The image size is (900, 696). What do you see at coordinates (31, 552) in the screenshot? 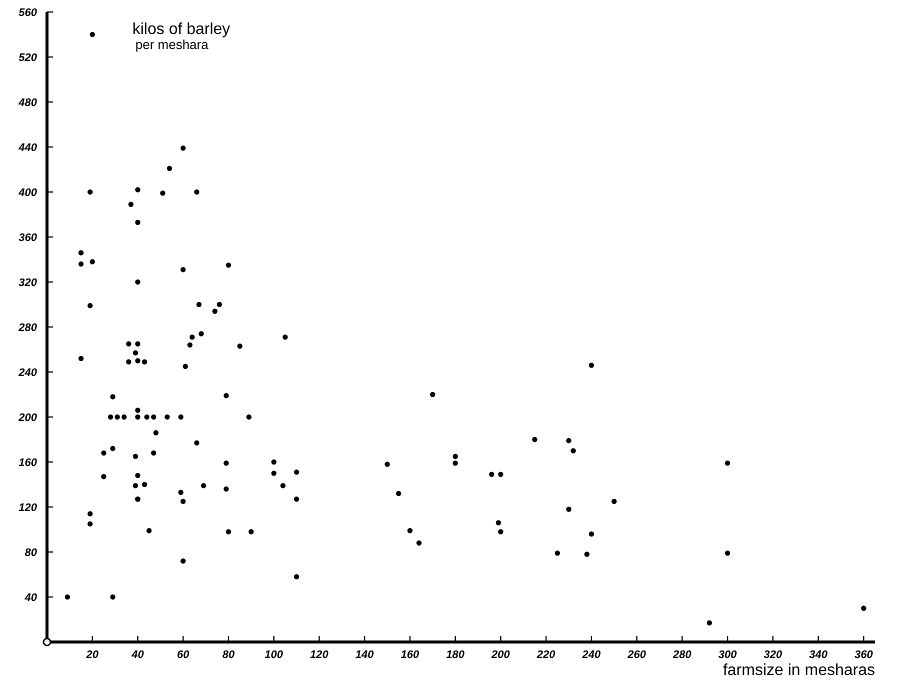
I see `y-tick-label: 80` at bounding box center [31, 552].